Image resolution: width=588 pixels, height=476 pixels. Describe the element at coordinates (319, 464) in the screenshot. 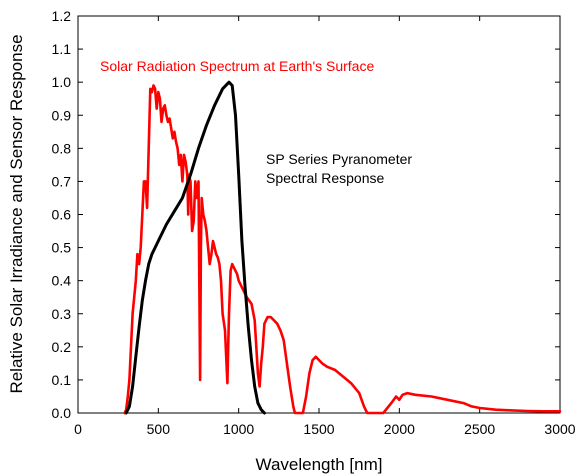

I see `x-axis-label: Wavelength [nm]` at that location.